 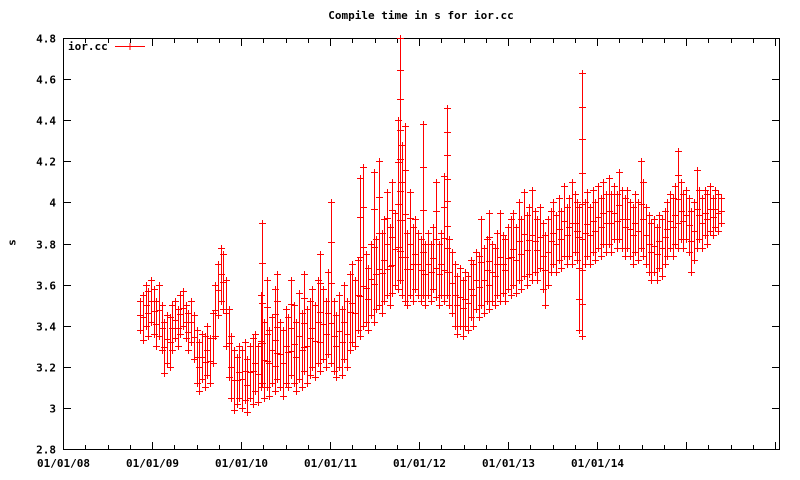 What do you see at coordinates (421, 15) in the screenshot?
I see `chart-title: Compile time in s for ior.cc` at bounding box center [421, 15].